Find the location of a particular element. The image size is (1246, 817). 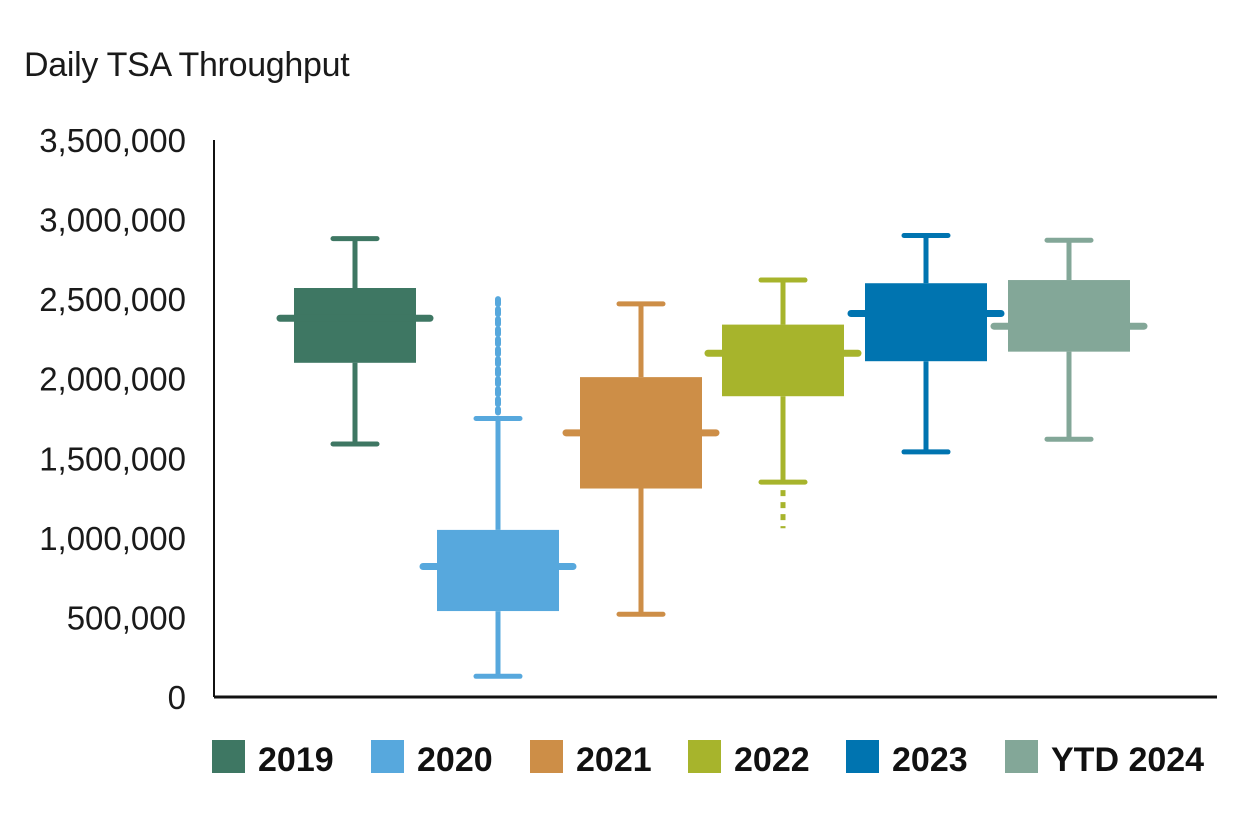

legend-label: 2021 is located at coordinates (614, 760).